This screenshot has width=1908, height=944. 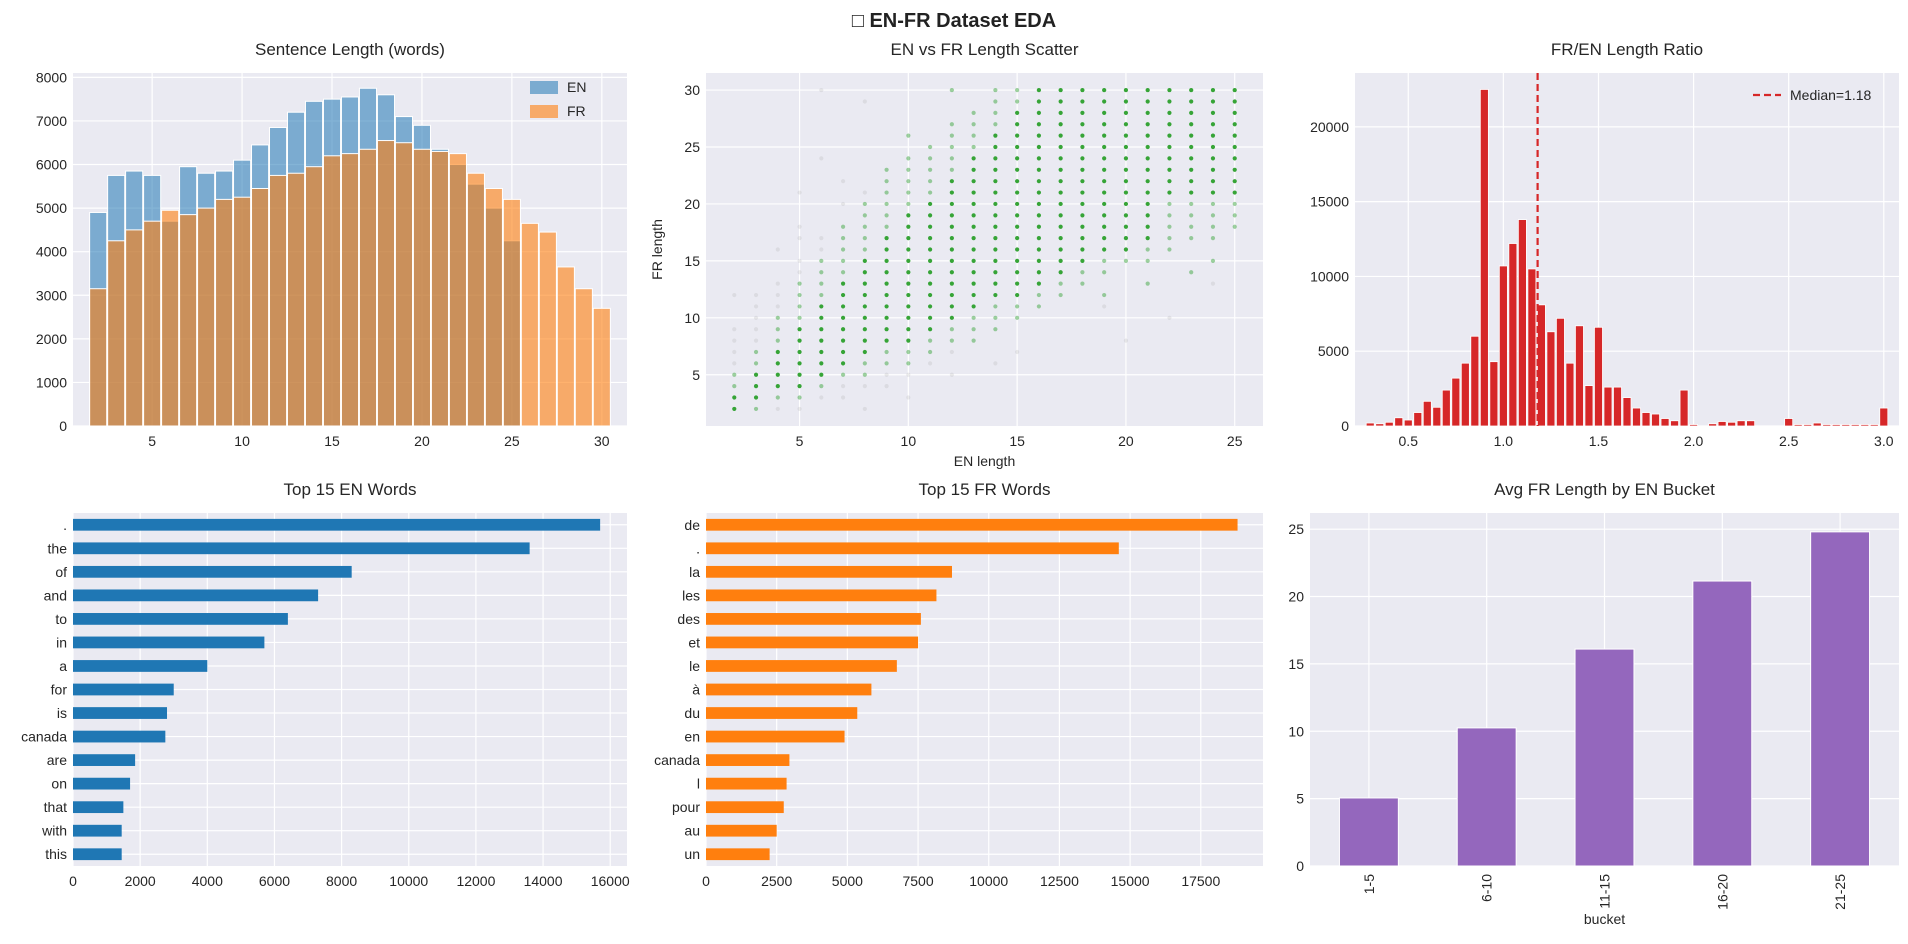 I want to click on x-axis-label: EN length, so click(x=984, y=461).